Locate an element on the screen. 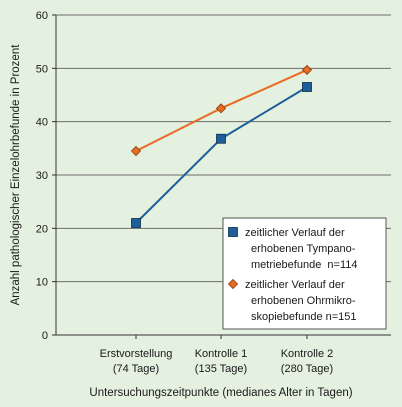 Image resolution: width=402 pixels, height=407 pixels. legend-marker-diamond is located at coordinates (233, 284).